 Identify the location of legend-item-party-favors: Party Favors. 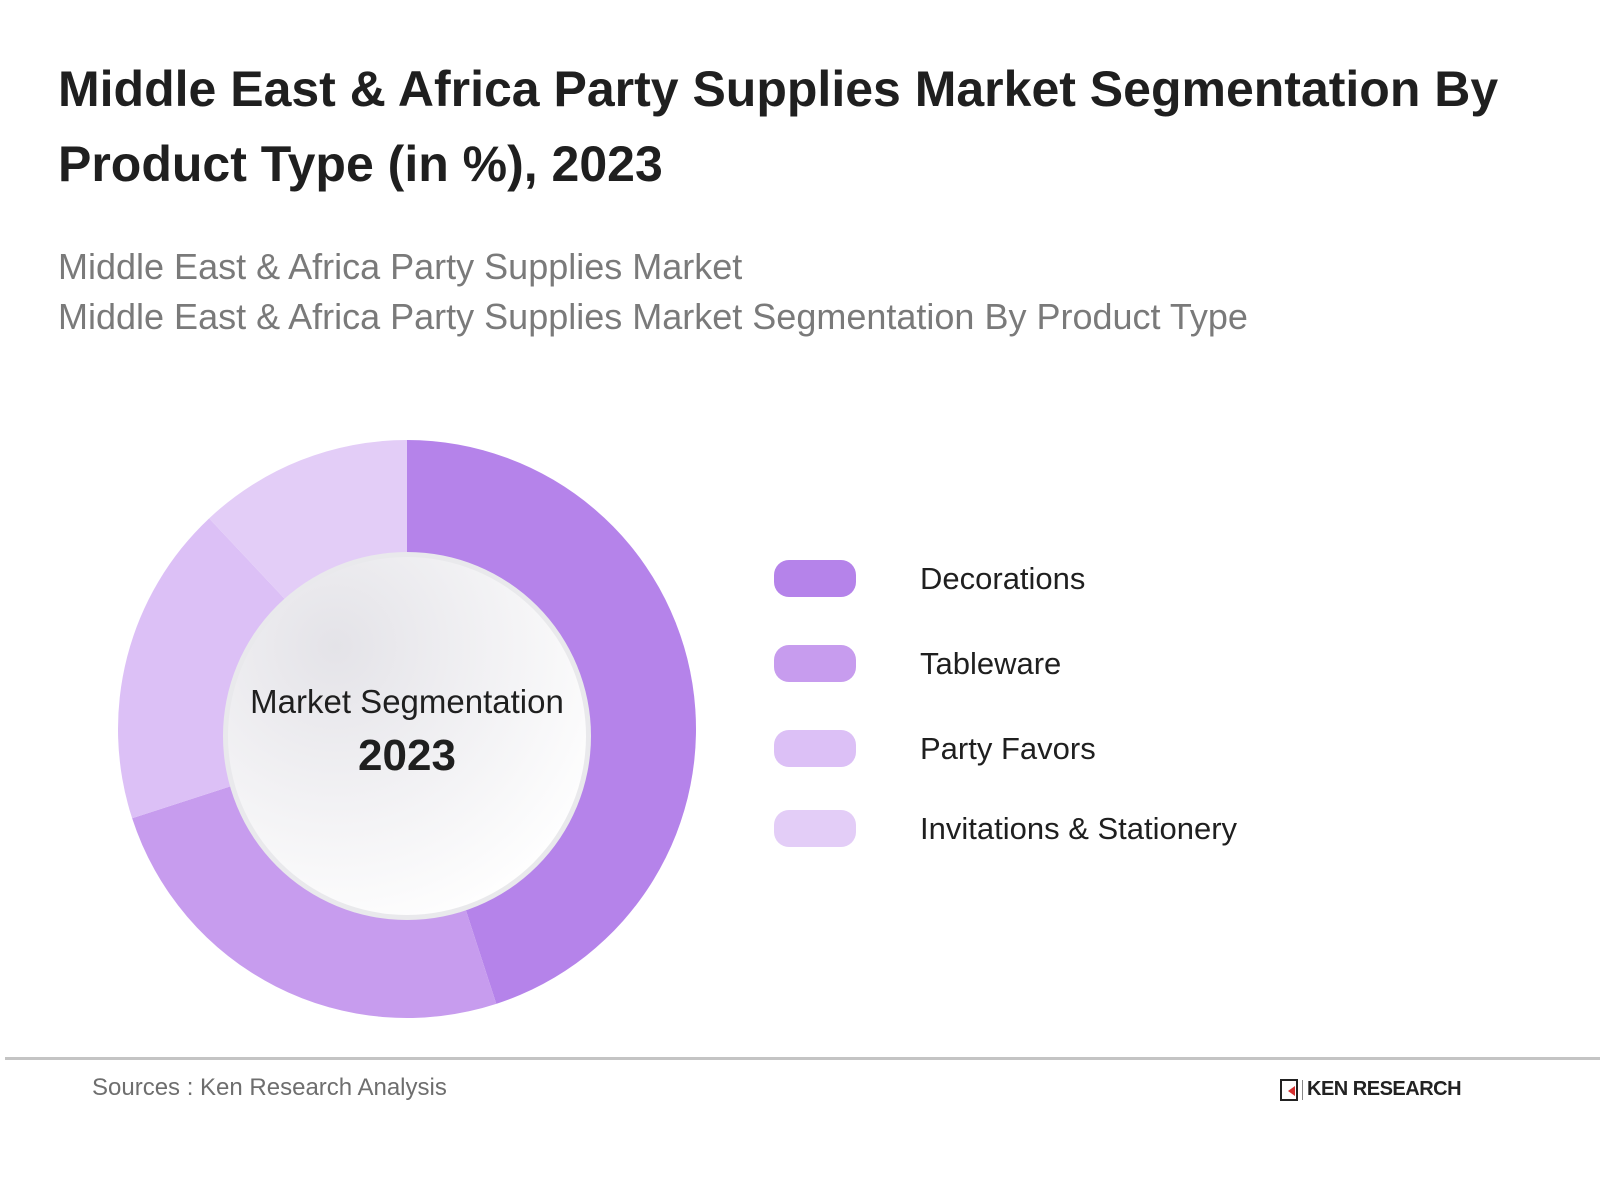
(935, 748).